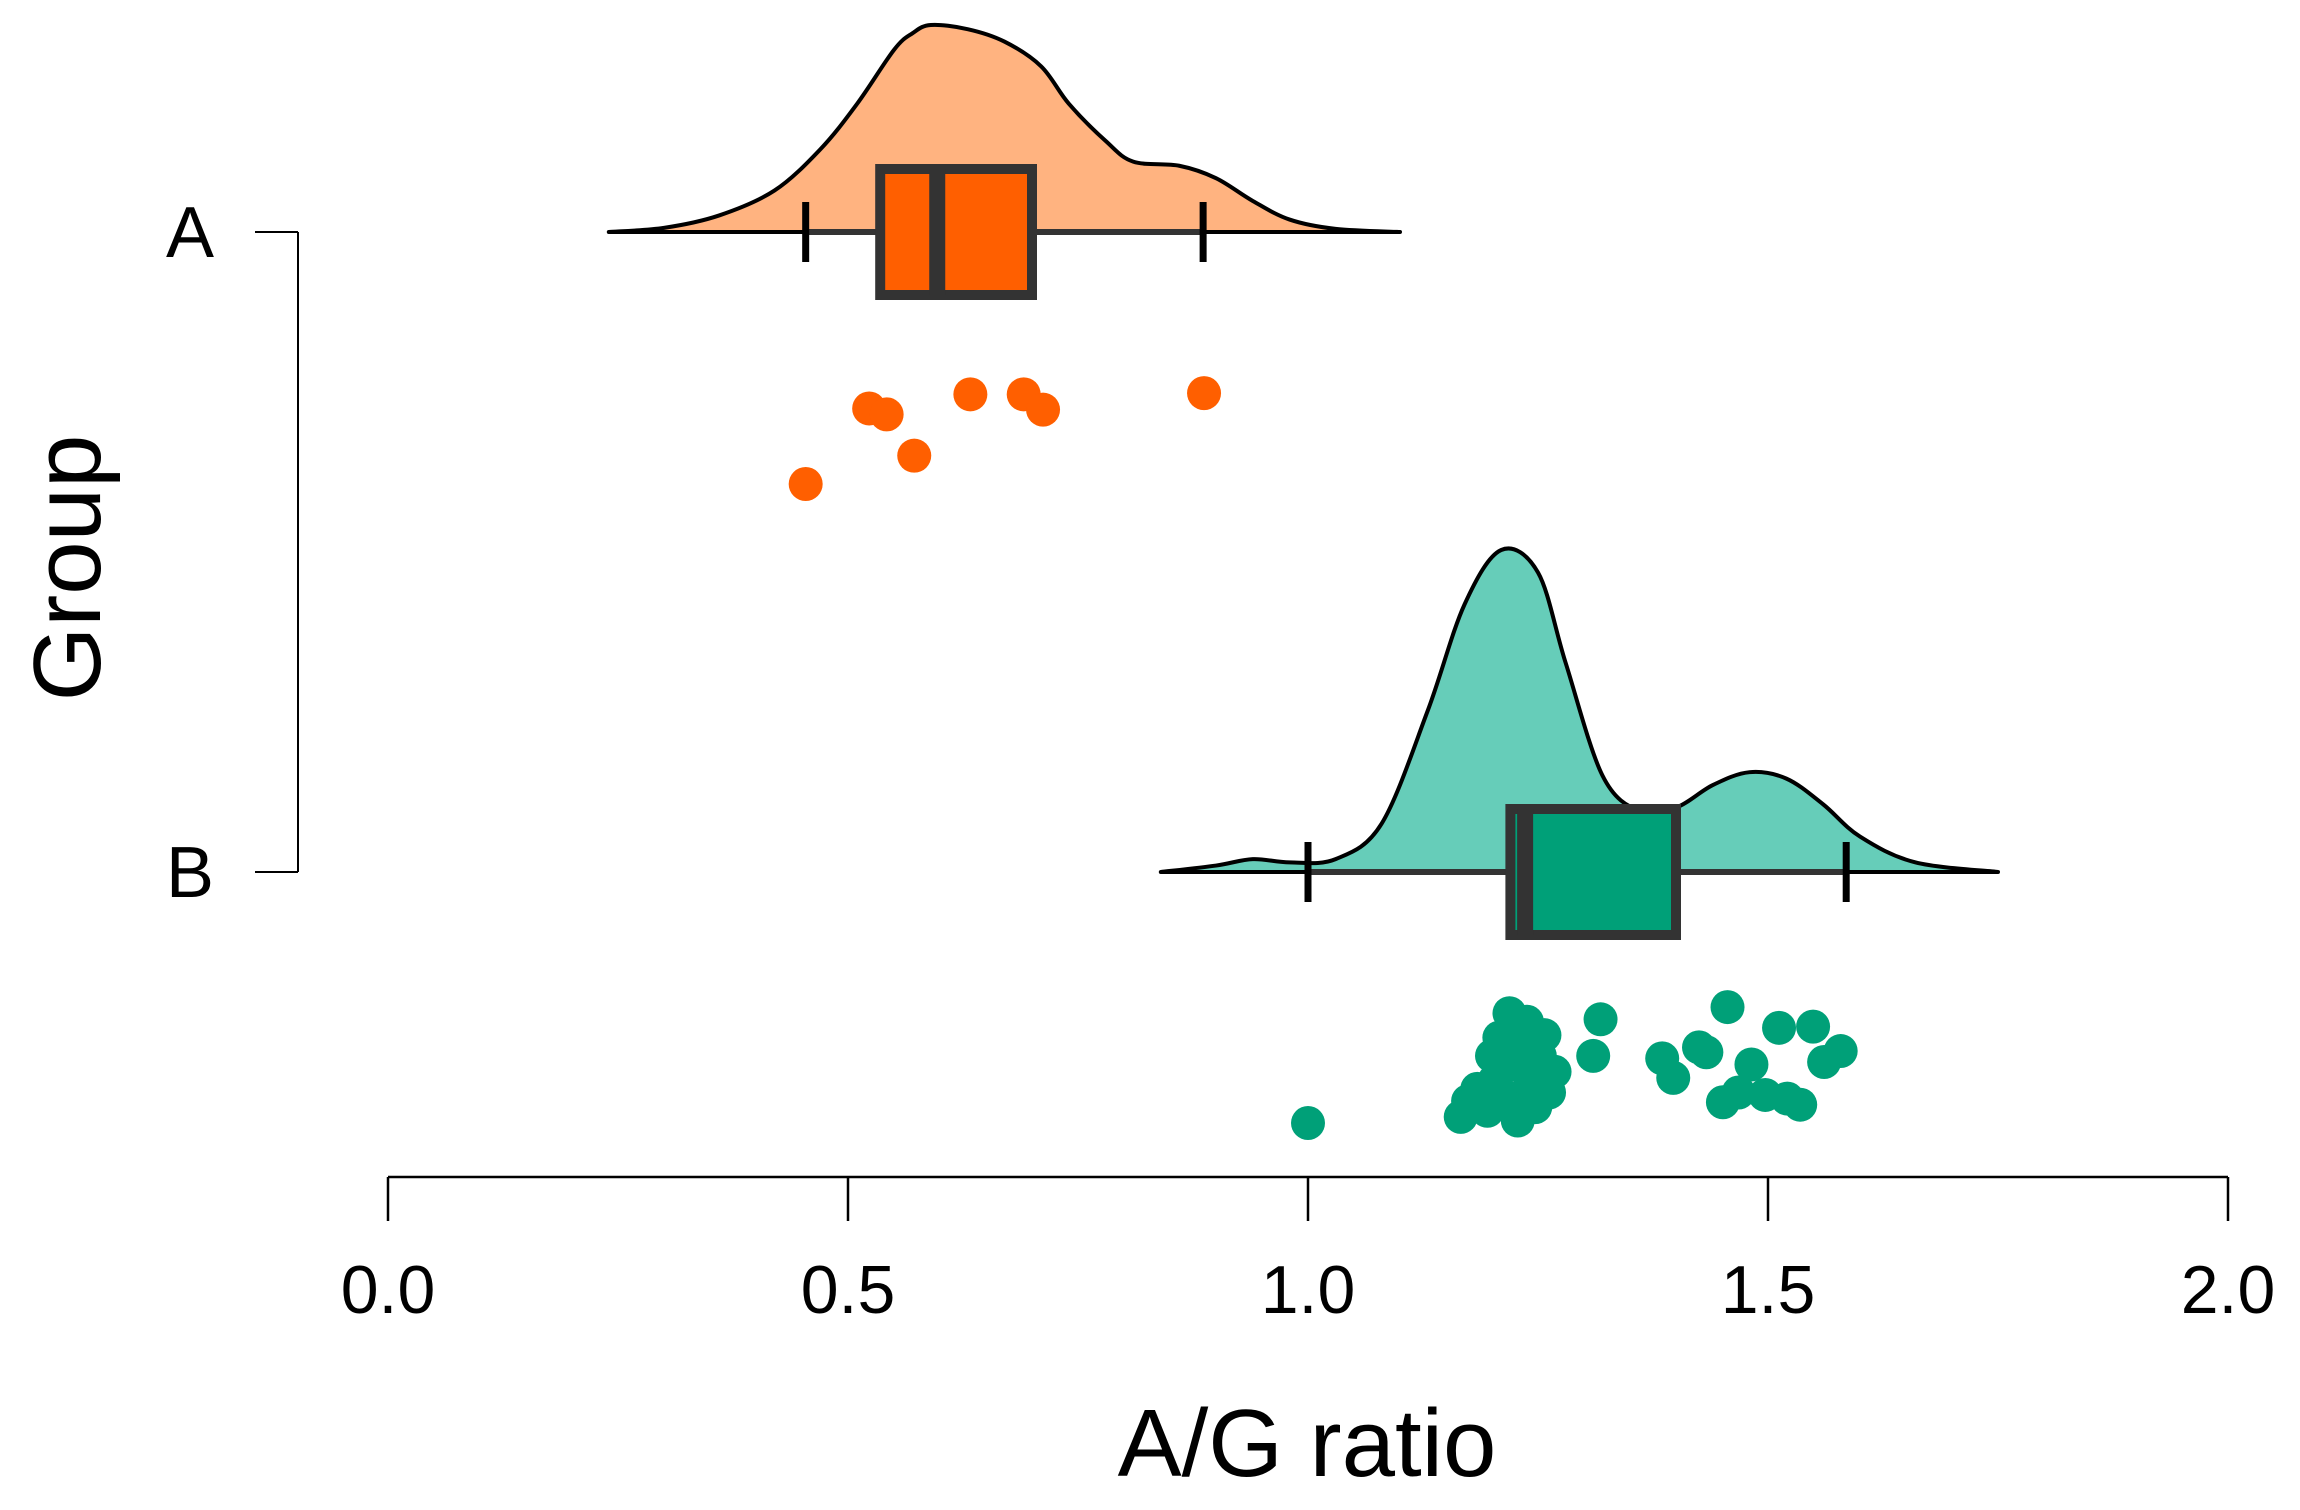 This screenshot has height=1510, width=2300. Describe the element at coordinates (190, 873) in the screenshot. I see `group-label-b: B` at that location.